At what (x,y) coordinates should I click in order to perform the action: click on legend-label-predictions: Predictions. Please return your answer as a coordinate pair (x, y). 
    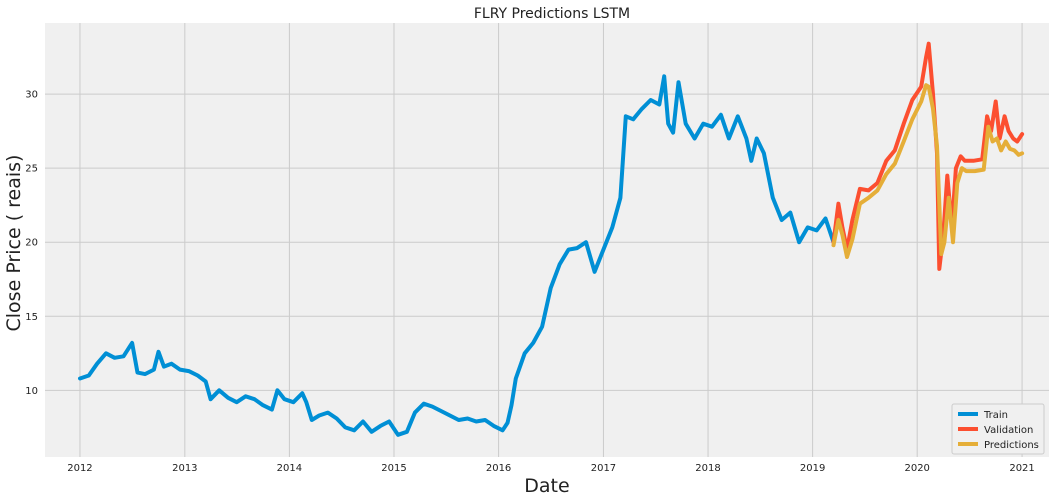
    Looking at the image, I should click on (1011, 445).